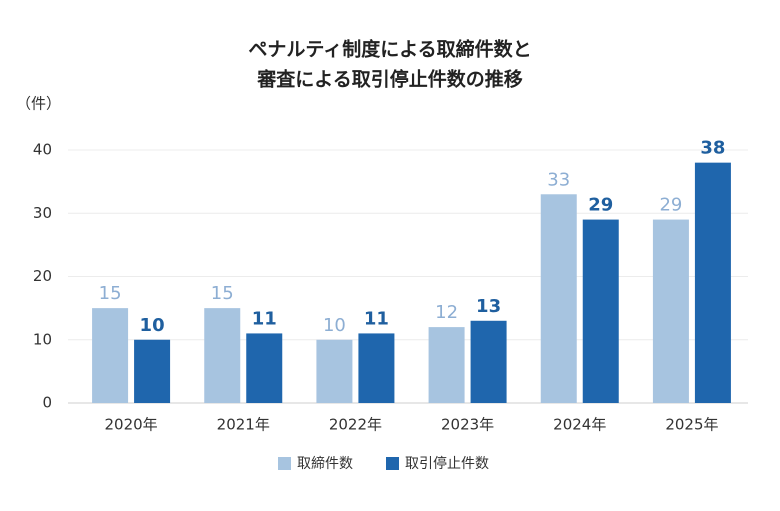 This screenshot has height=511, width=780. Describe the element at coordinates (467, 425) in the screenshot. I see `x-tick-label: 2023年` at that location.